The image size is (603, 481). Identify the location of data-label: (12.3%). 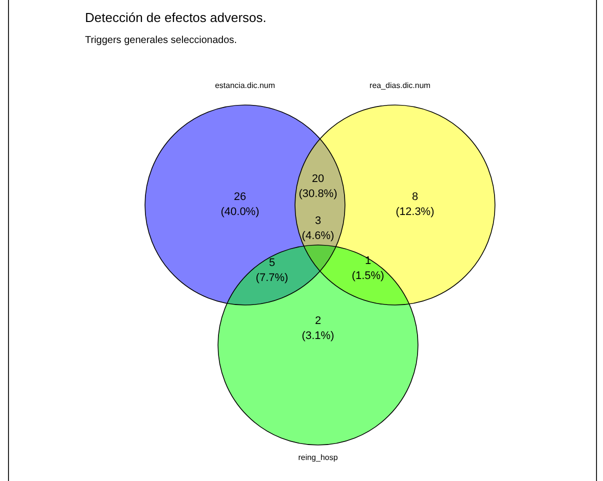
(415, 212).